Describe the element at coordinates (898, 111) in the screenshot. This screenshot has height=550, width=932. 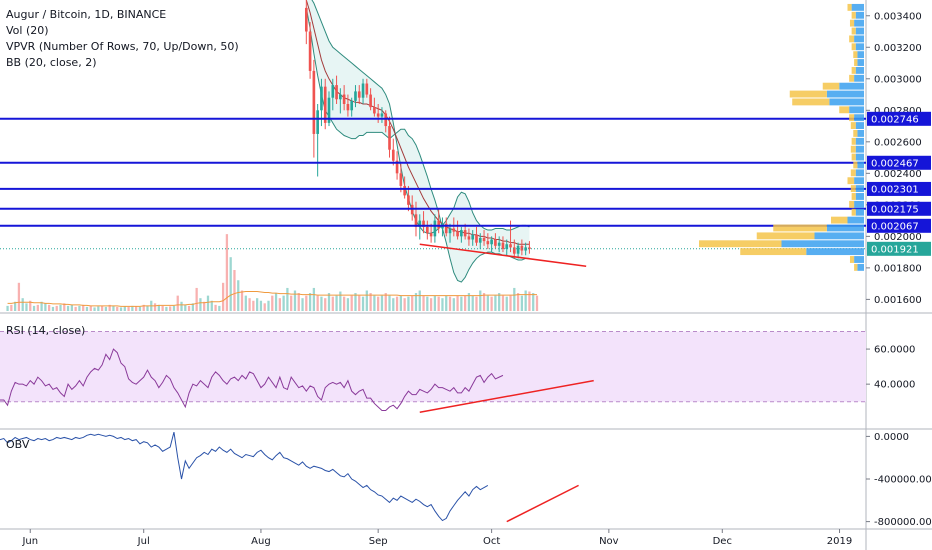
I see `price-tick-label: 0.002800` at that location.